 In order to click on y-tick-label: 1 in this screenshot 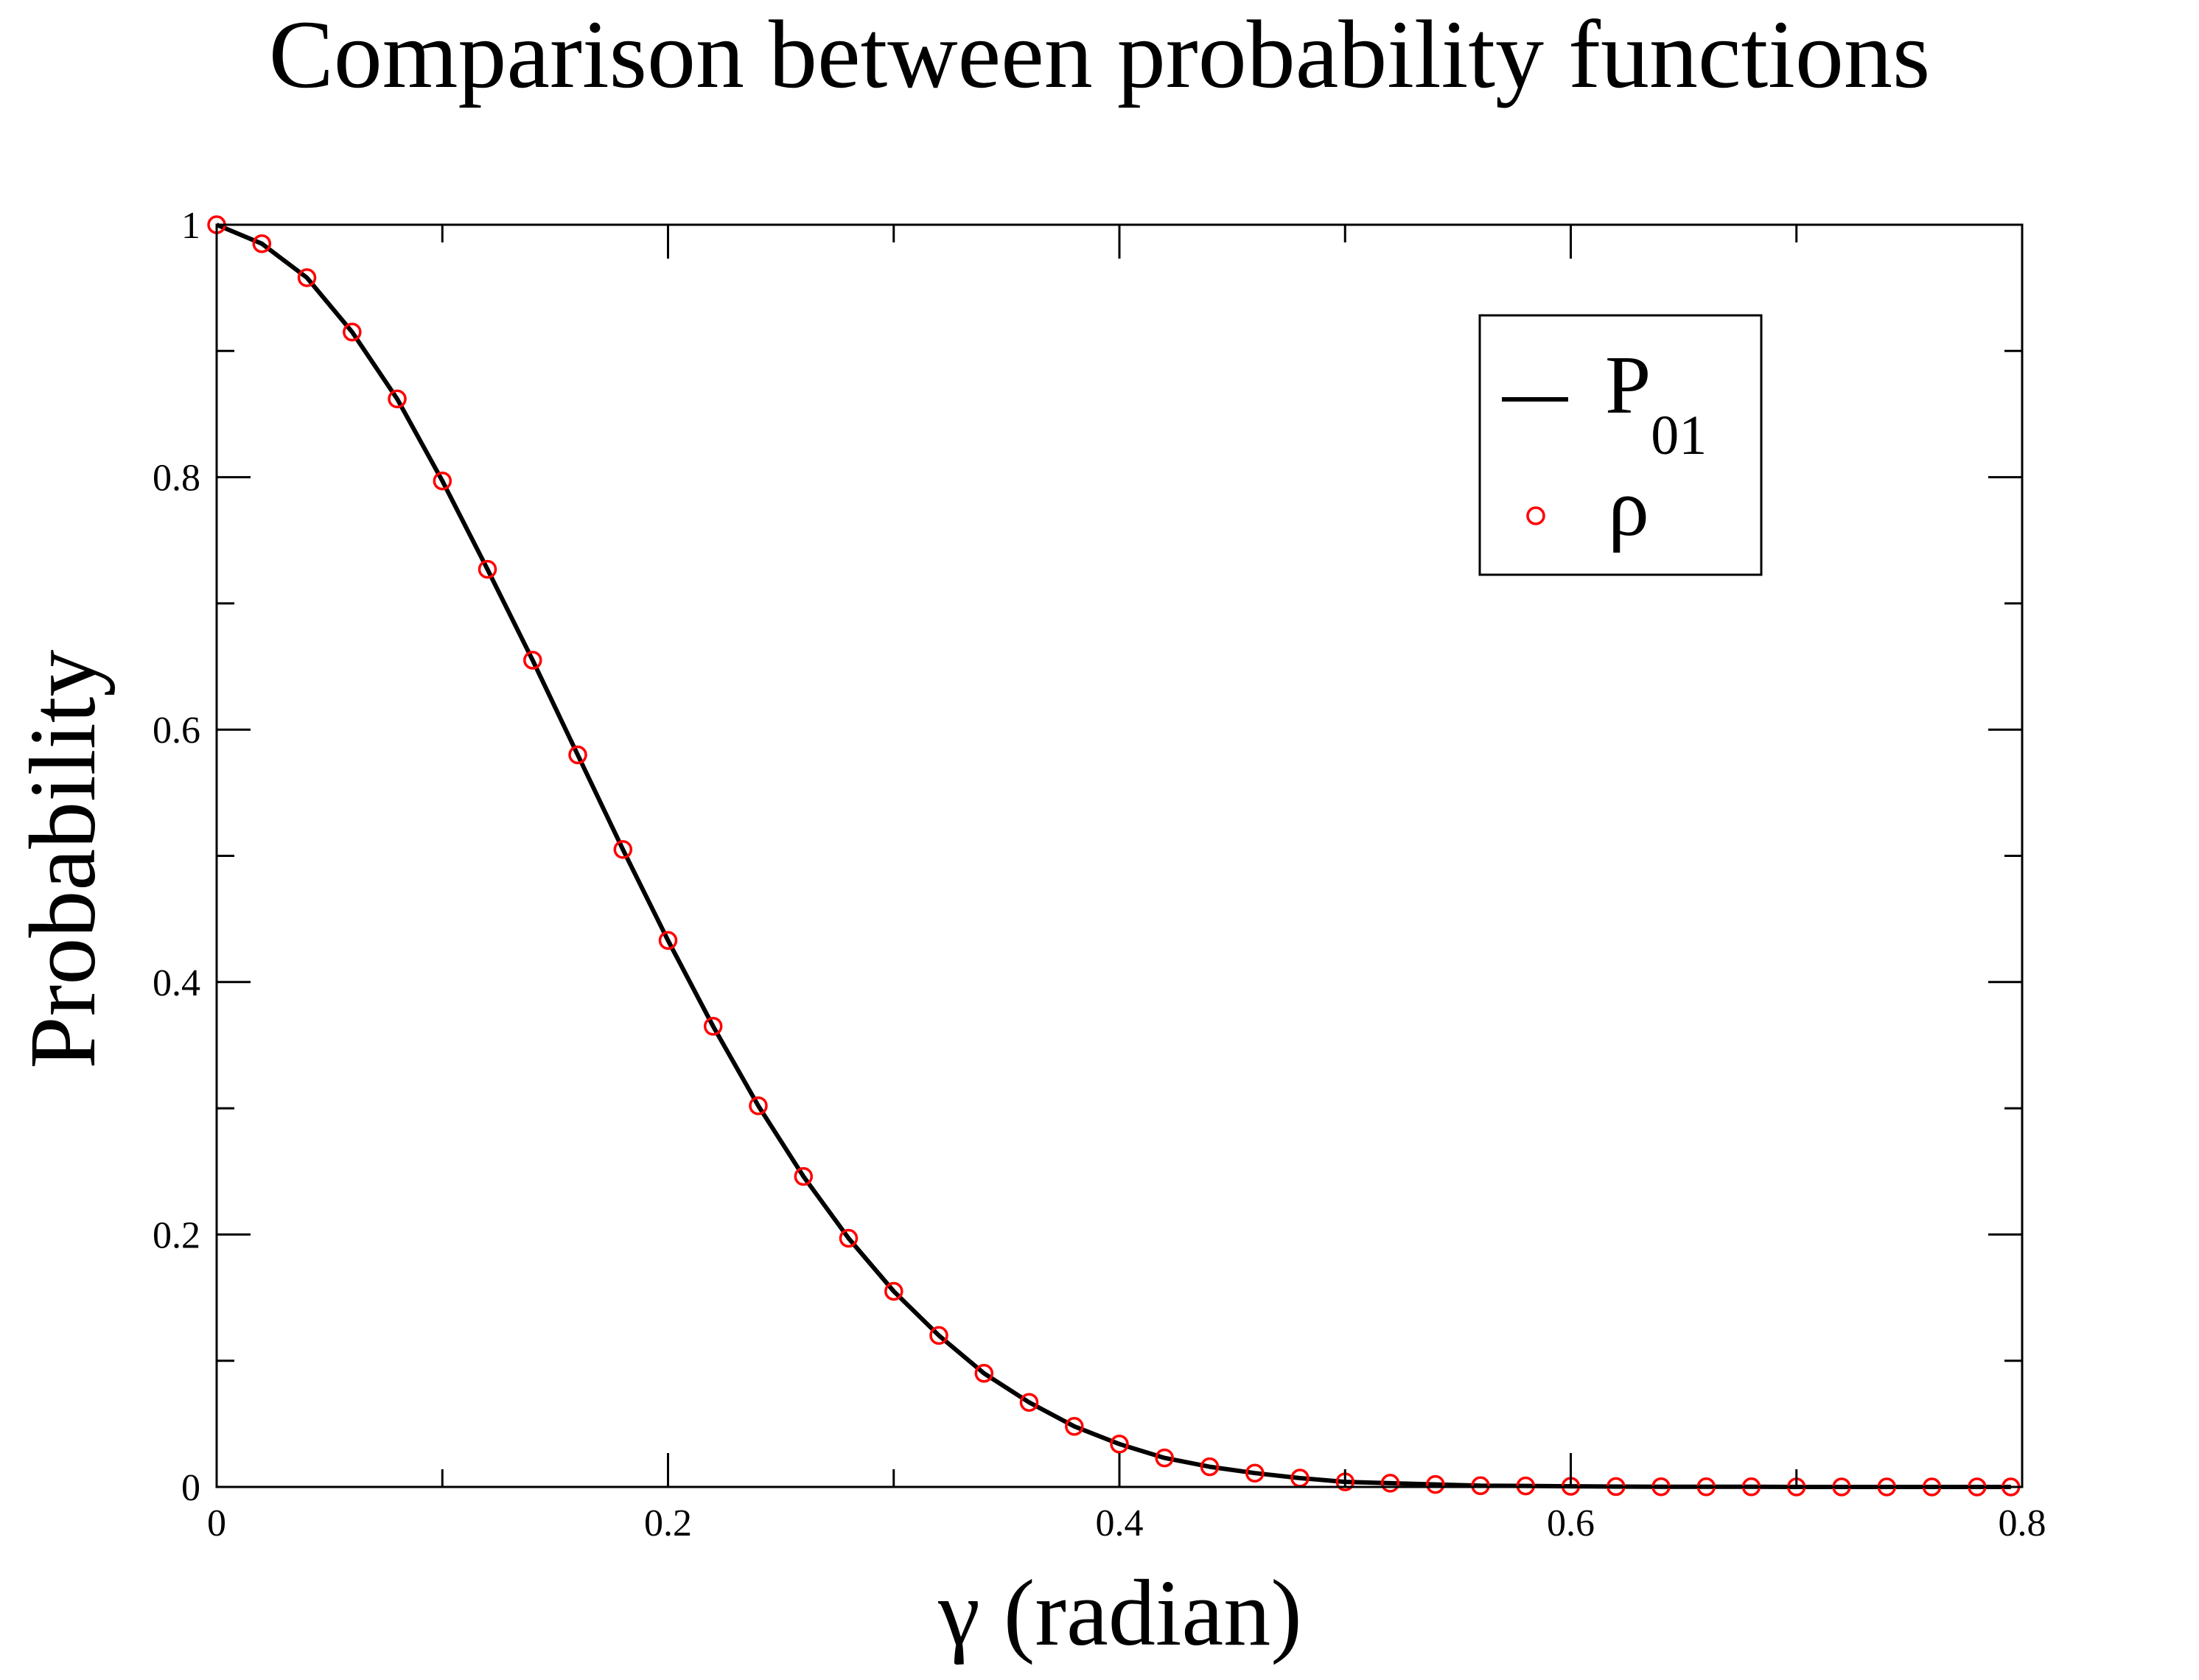, I will do `click(190, 226)`.